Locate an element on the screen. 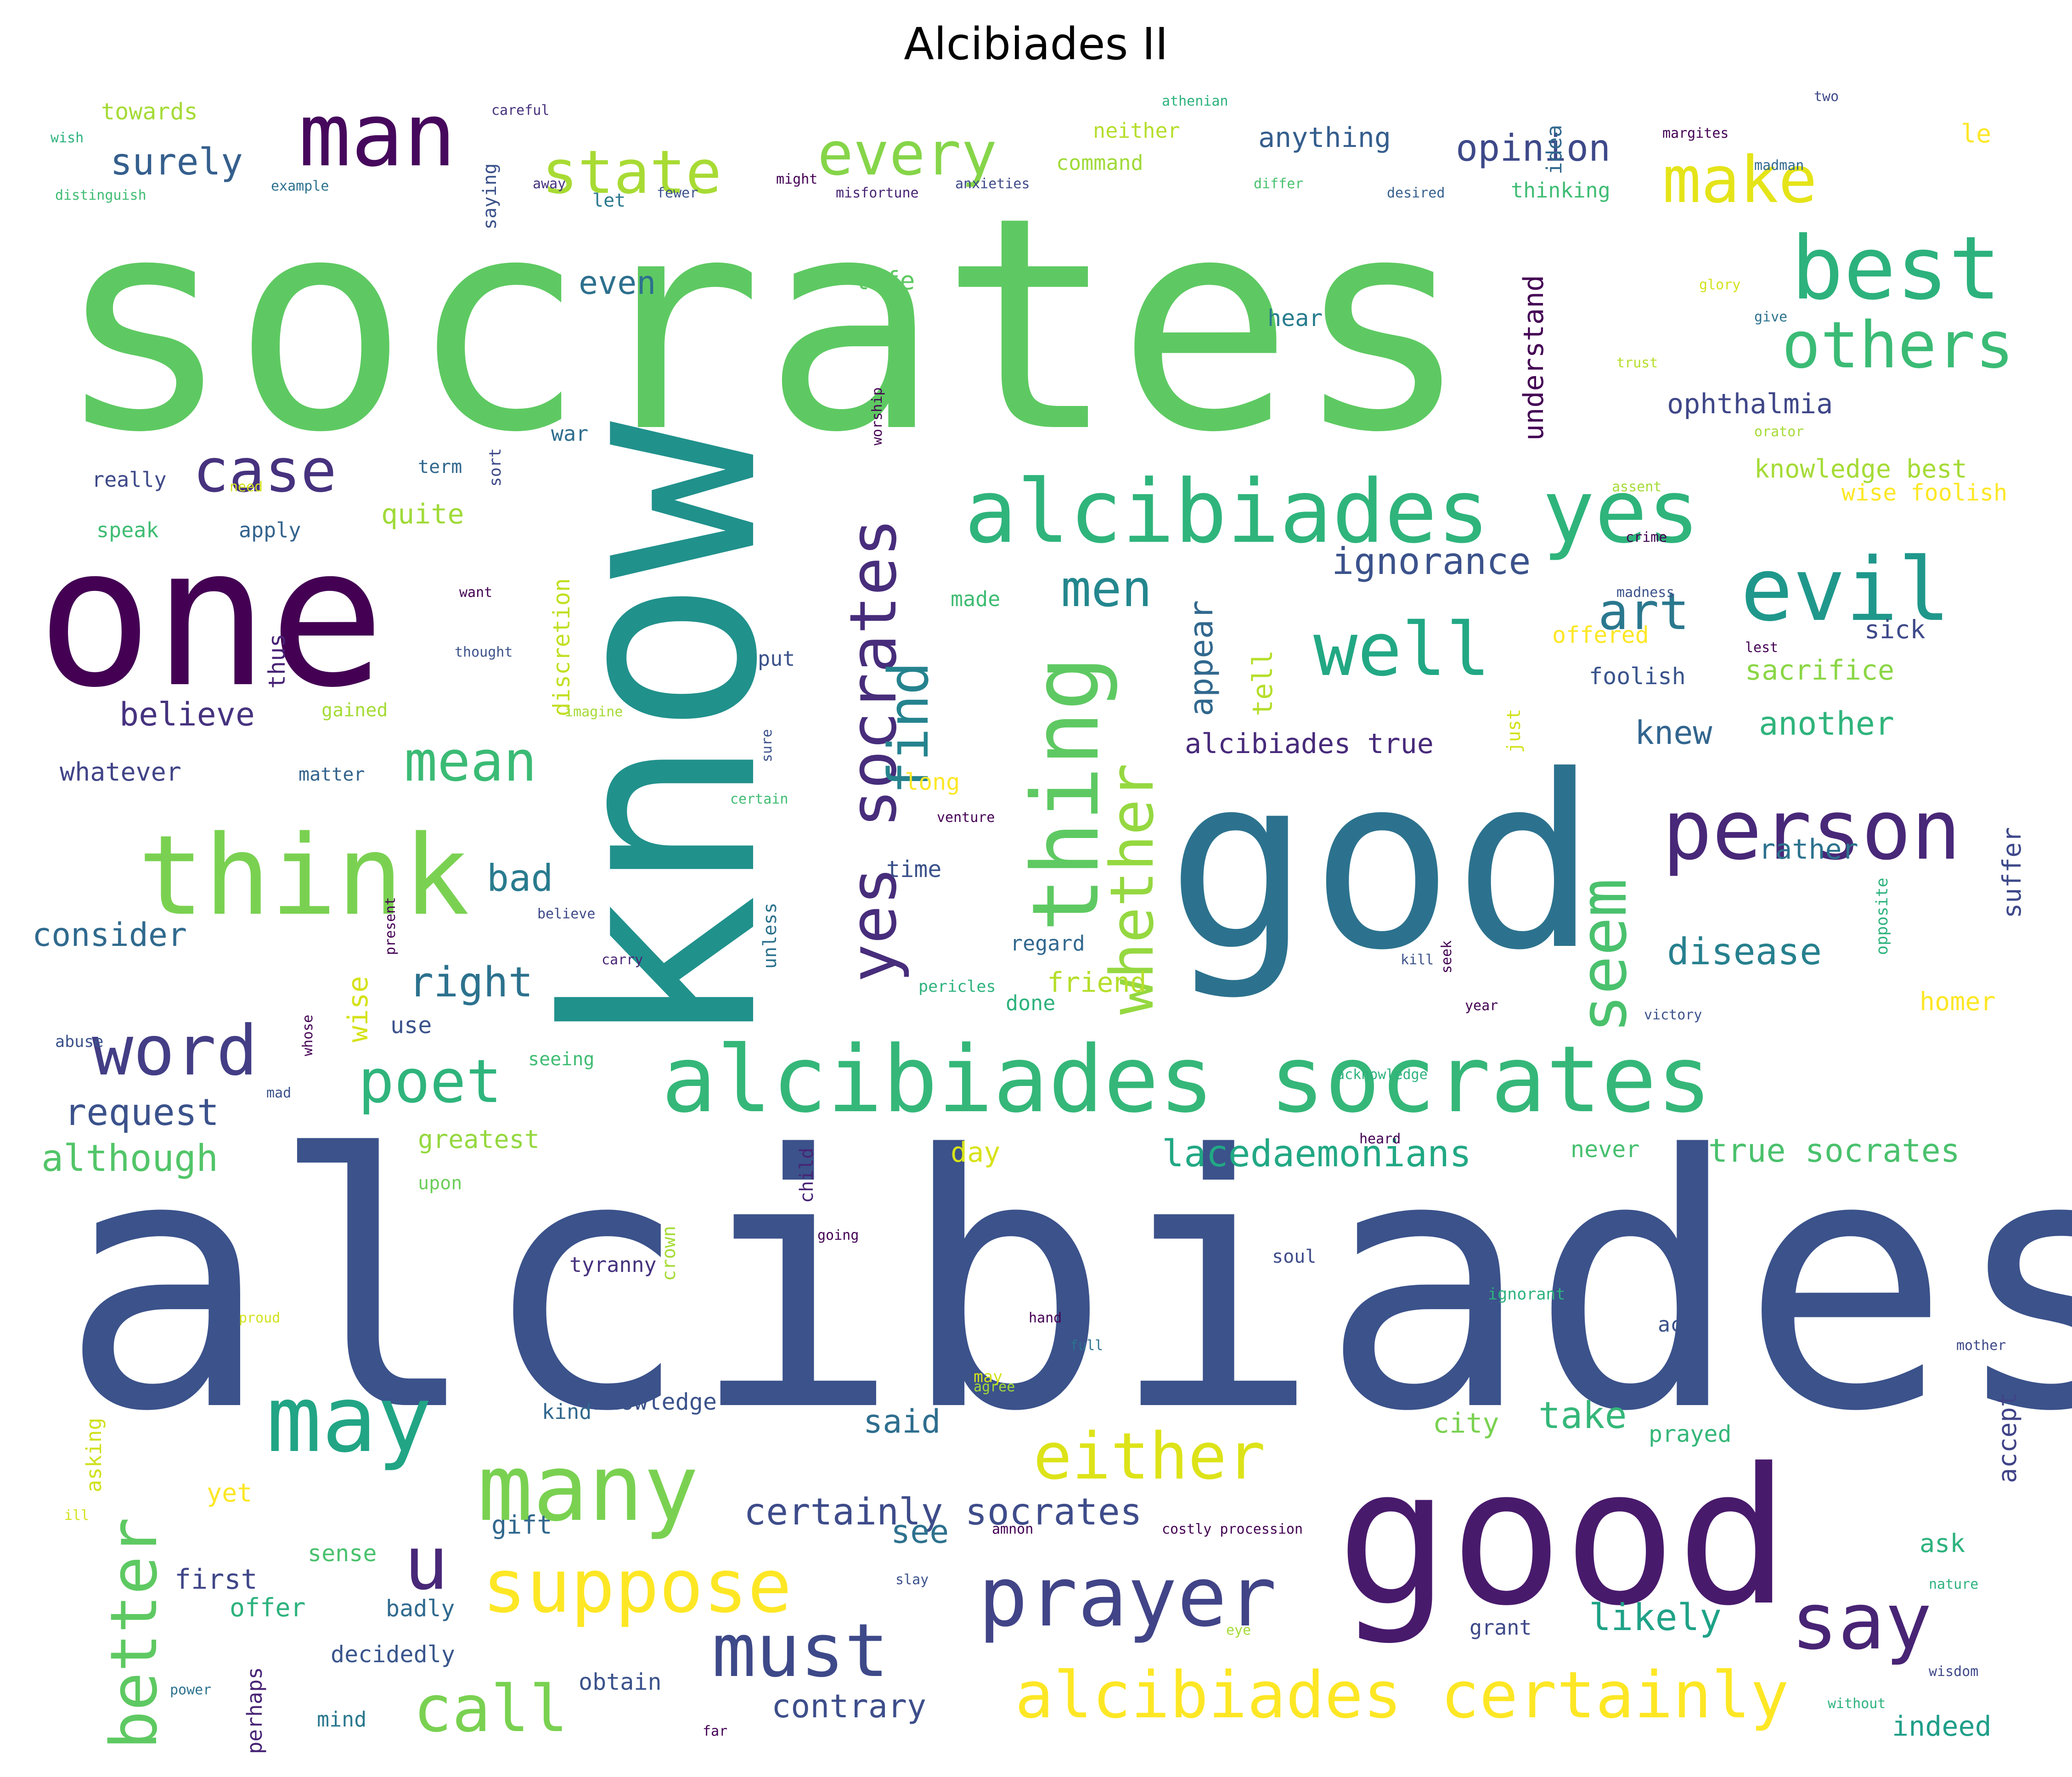 The width and height of the screenshot is (2072, 1777). cloud-word: upon is located at coordinates (440, 1183).